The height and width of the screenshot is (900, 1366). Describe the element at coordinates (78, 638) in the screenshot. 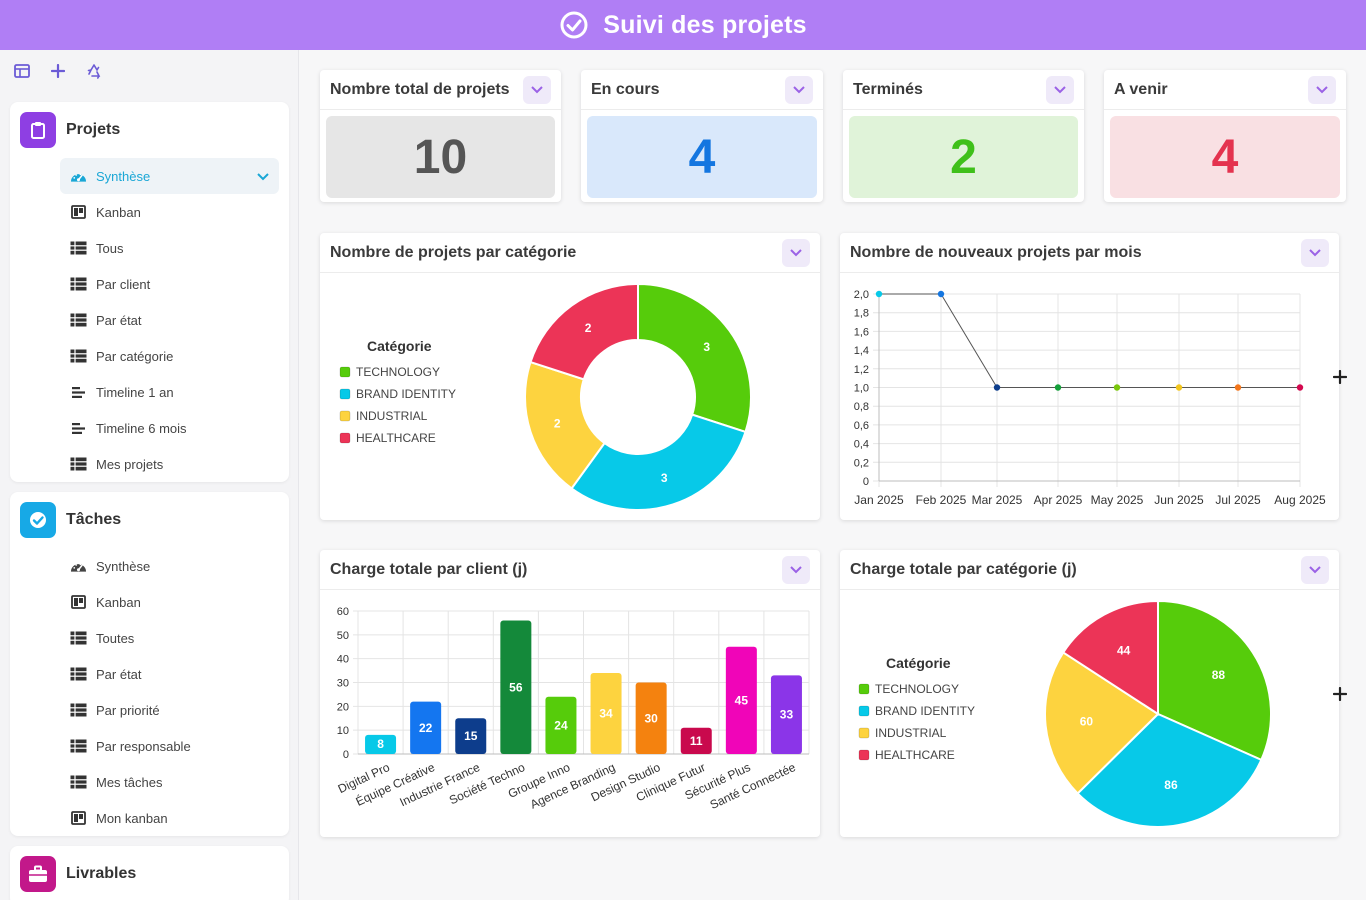

I see `table-icon` at that location.